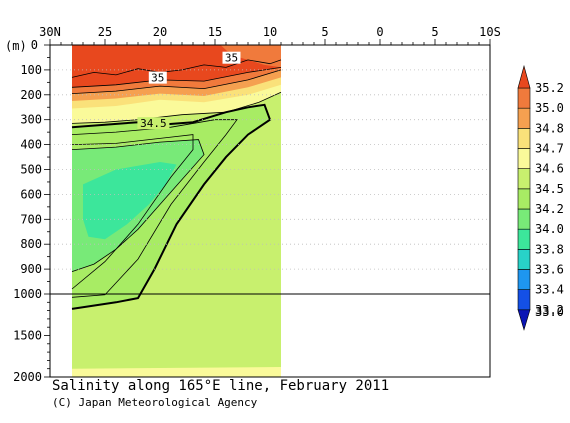 The height and width of the screenshot is (423, 570). I want to click on y-tick-label-600: 600, so click(31, 194).